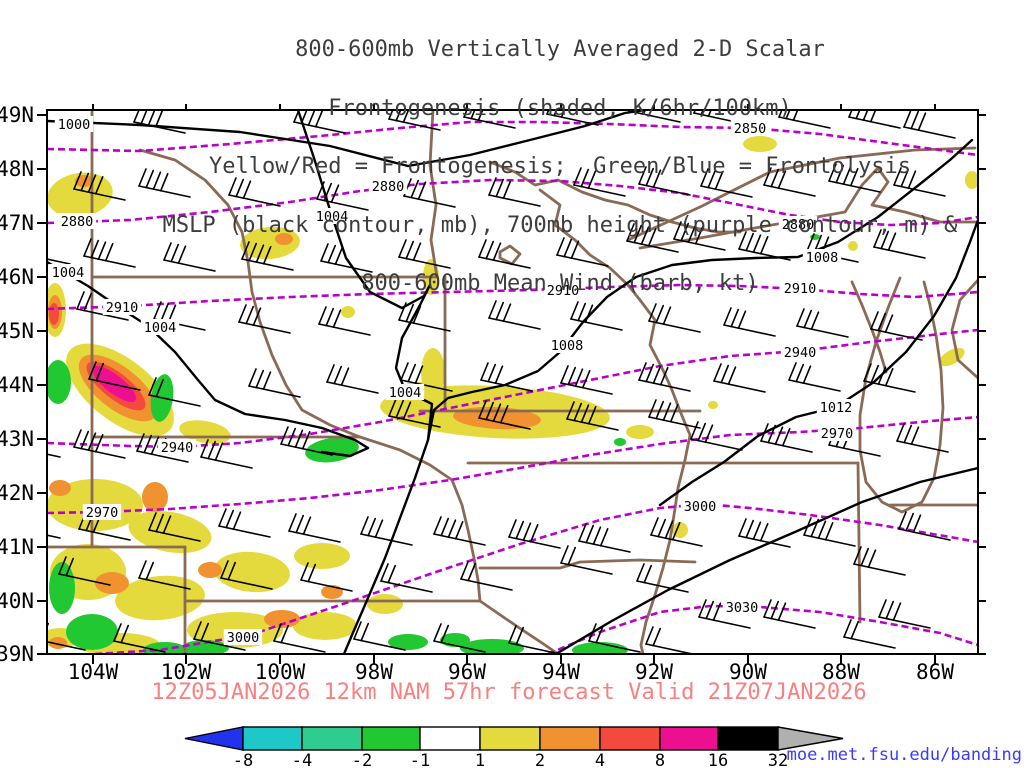 This screenshot has height=768, width=1024. I want to click on svg-text: 49N, so click(17, 115).